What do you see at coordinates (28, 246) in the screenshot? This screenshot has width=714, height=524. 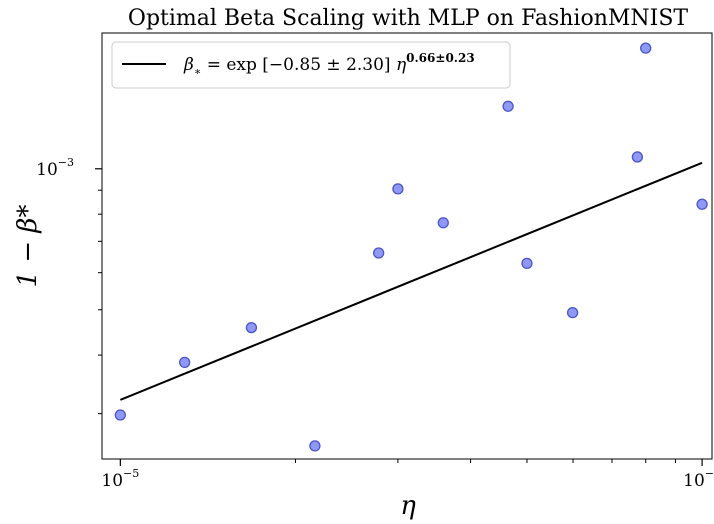 I see `y-axis-label: 1 − β*` at bounding box center [28, 246].